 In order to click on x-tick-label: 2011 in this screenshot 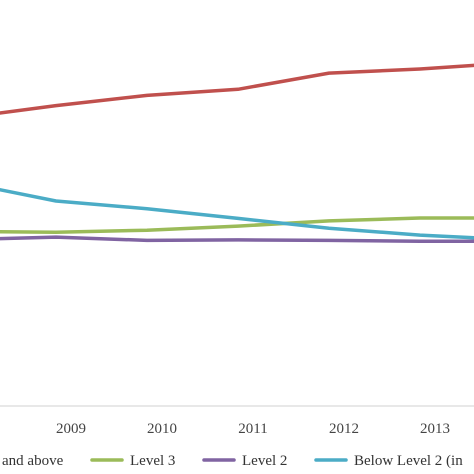, I will do `click(252, 429)`.